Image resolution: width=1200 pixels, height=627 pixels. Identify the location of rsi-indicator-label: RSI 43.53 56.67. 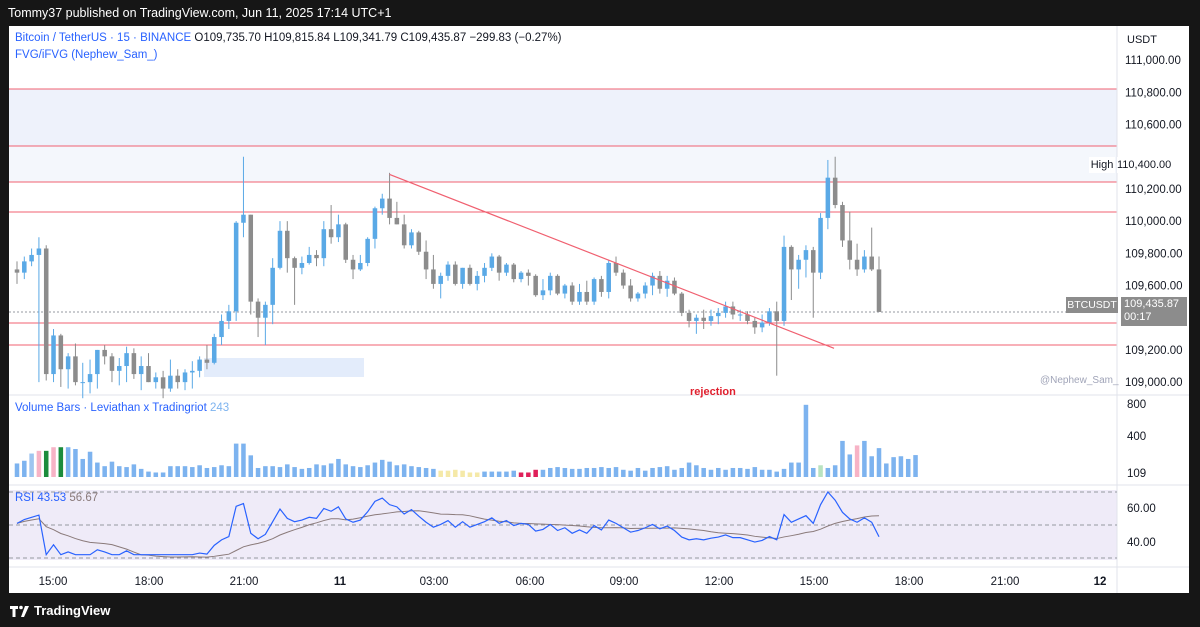
(56, 498).